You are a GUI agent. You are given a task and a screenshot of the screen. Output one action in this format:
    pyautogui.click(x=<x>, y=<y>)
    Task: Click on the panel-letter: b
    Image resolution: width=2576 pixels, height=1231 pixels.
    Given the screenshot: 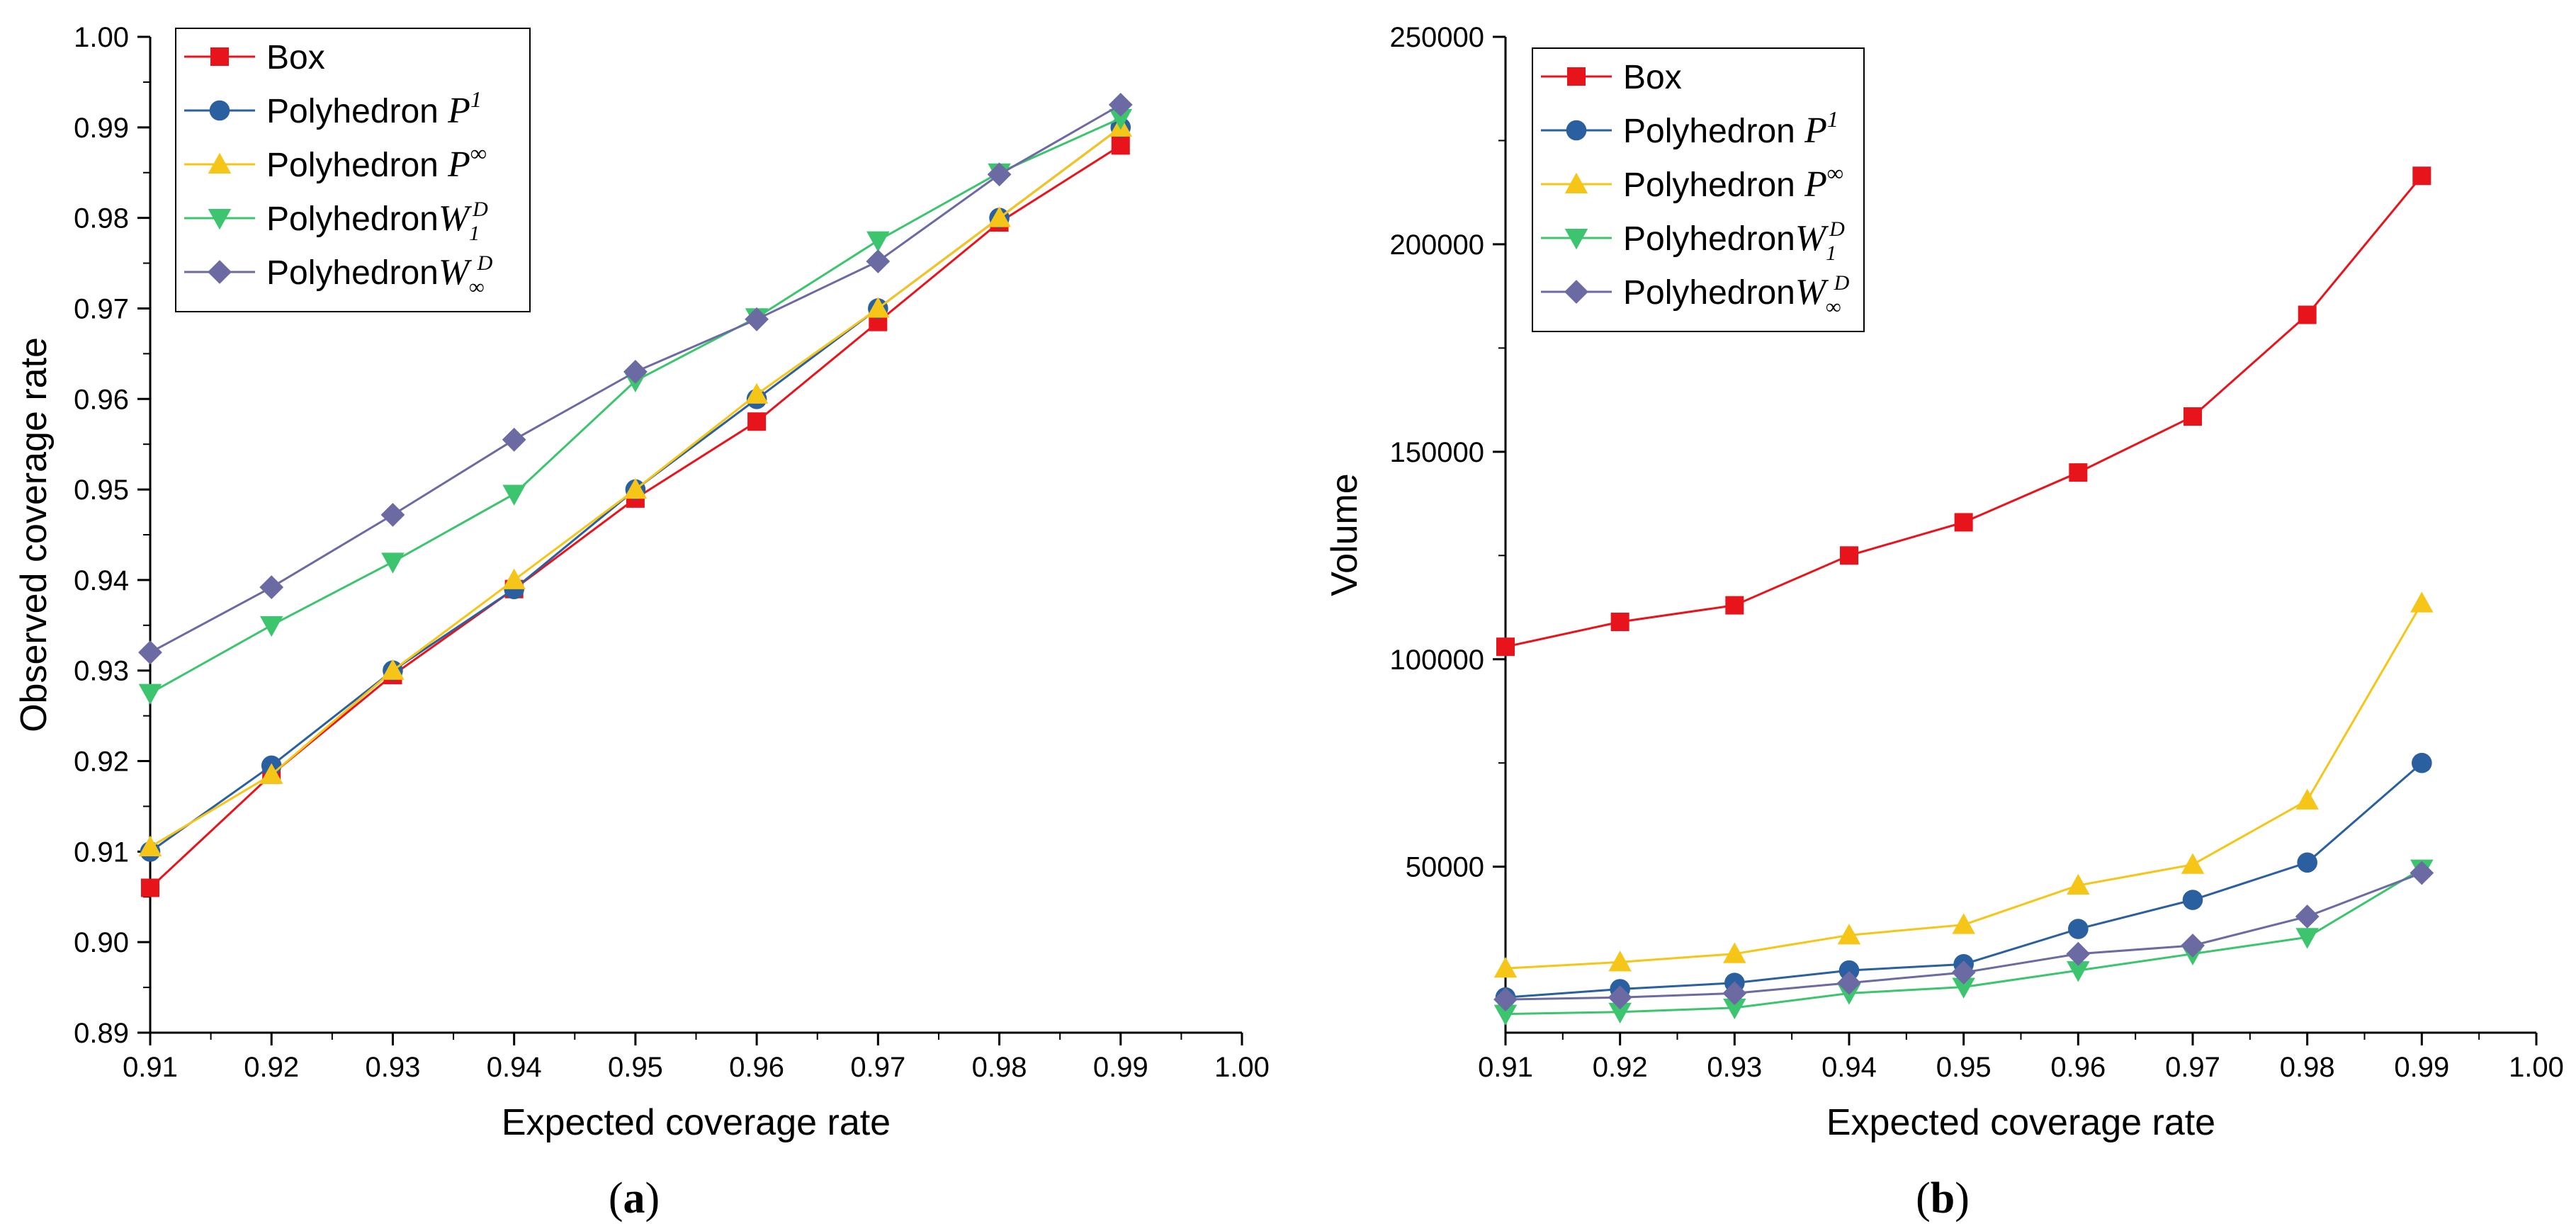 What is the action you would take?
    pyautogui.click(x=1943, y=1198)
    